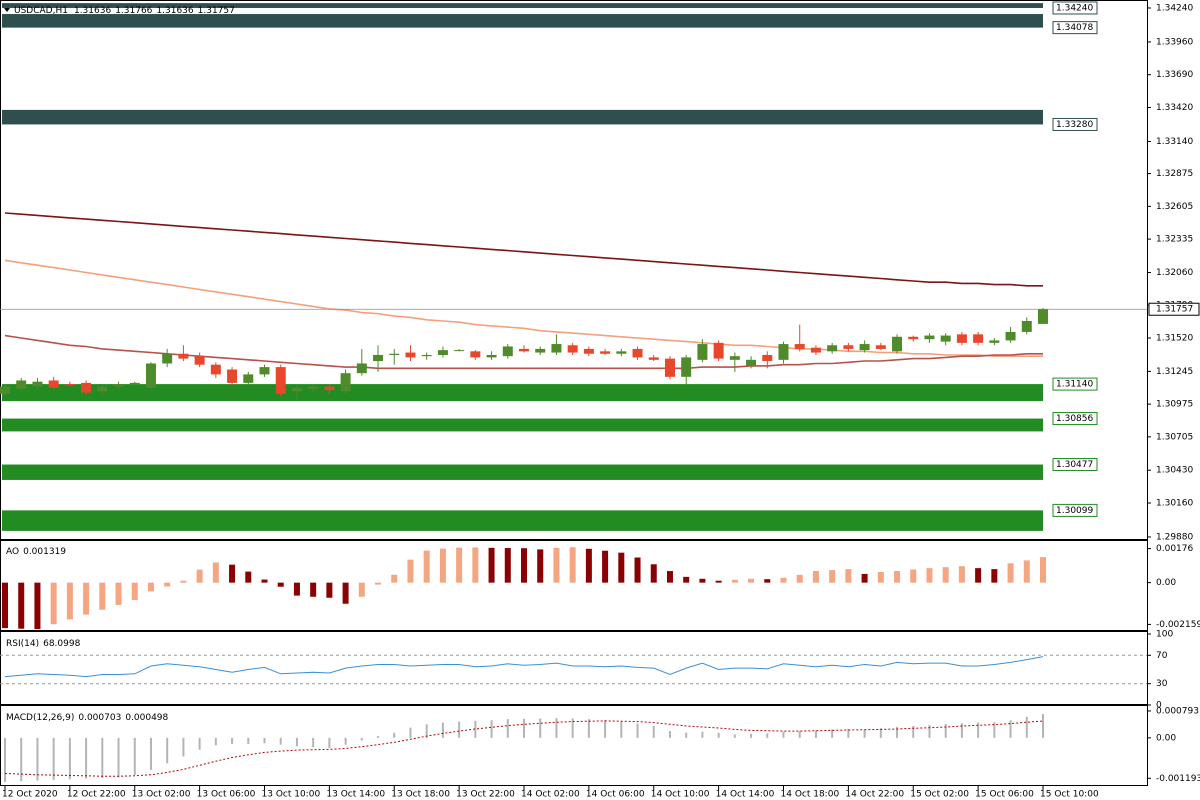 The height and width of the screenshot is (800, 1200). Describe the element at coordinates (680, 795) in the screenshot. I see `x-tick-label: 14 Oct 10:00` at that location.